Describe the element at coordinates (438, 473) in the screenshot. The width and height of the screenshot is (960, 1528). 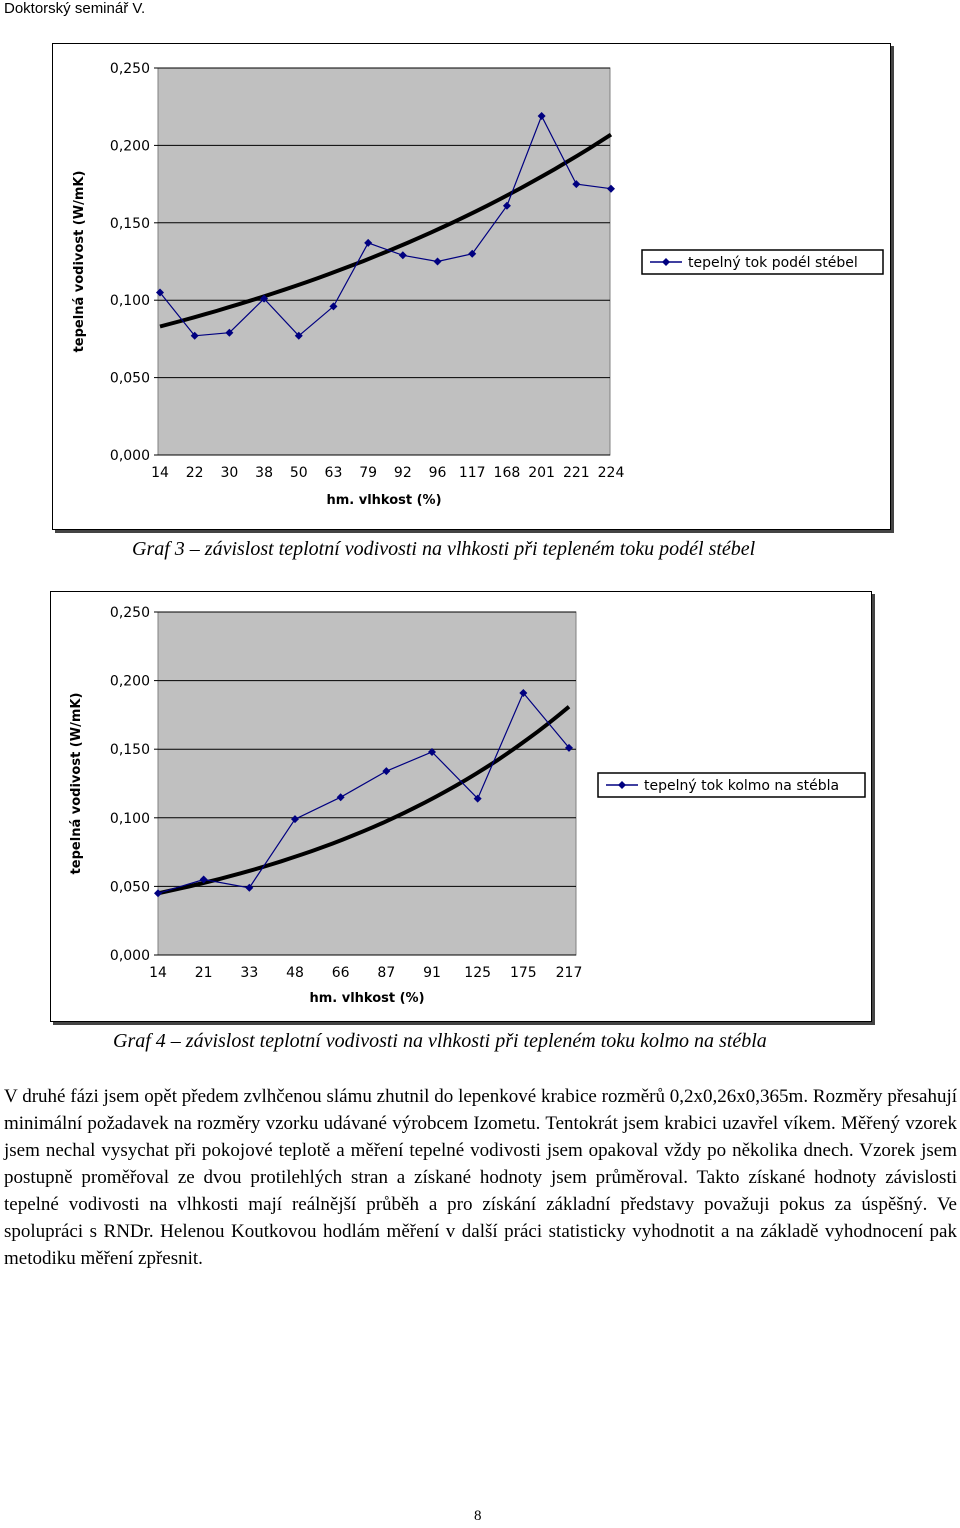
I see `x-tick-label: 96` at that location.